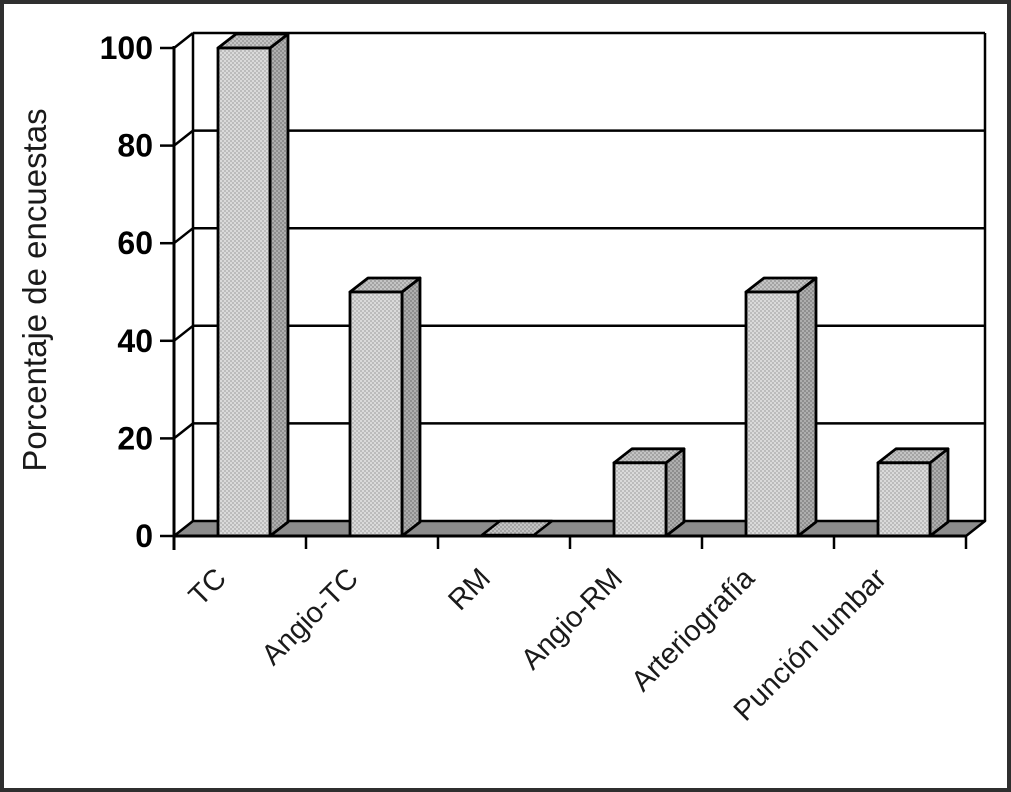 The image size is (1011, 792). I want to click on y-tick-label-0: 0, so click(144, 536).